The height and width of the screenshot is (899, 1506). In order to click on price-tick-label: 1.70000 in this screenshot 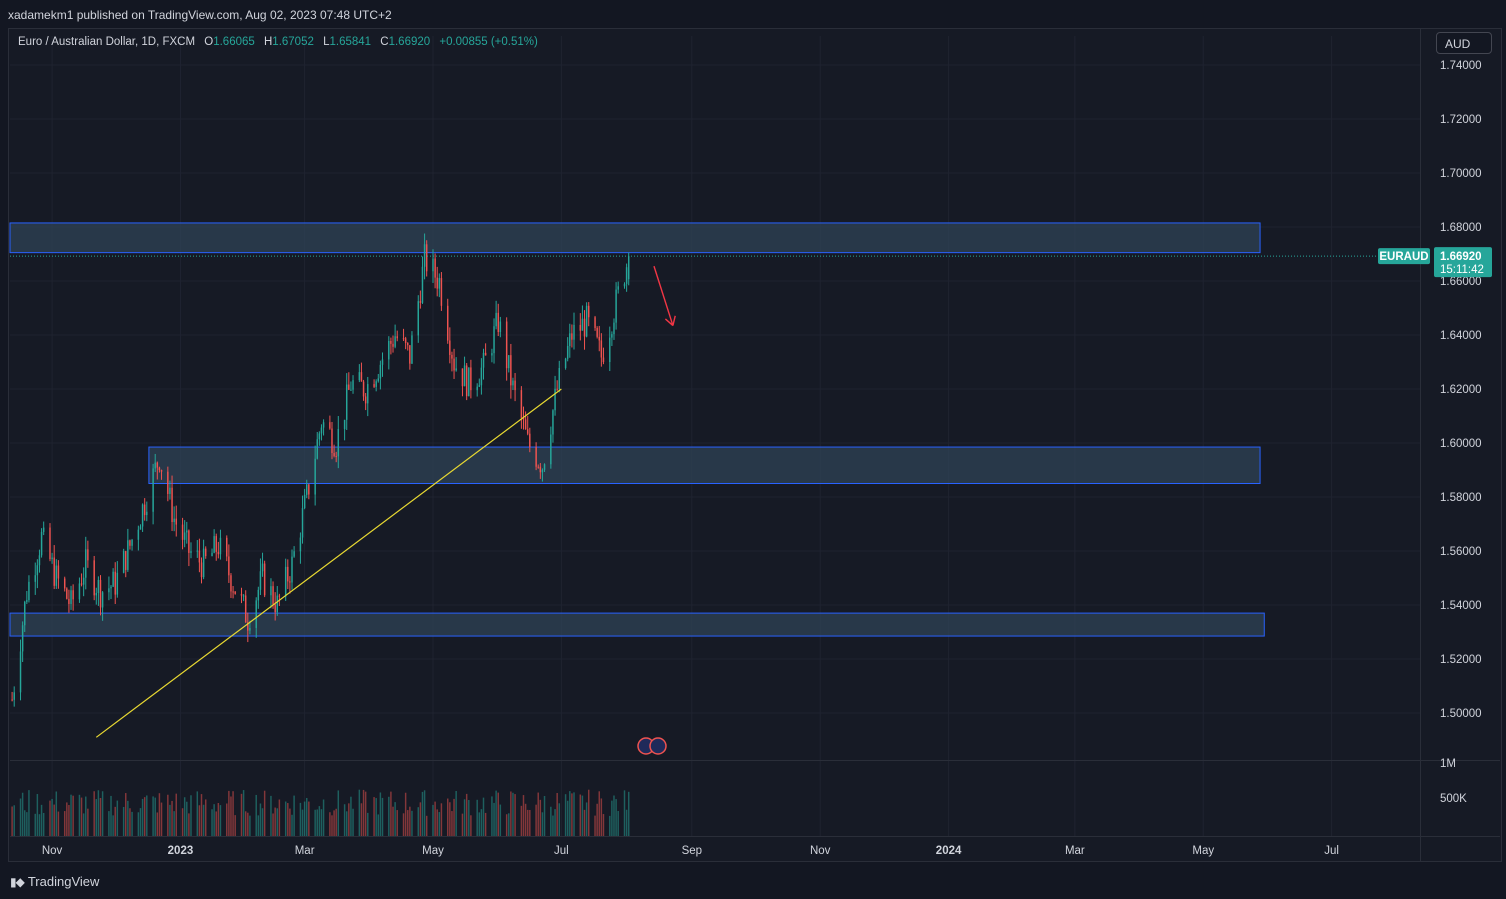, I will do `click(1461, 174)`.